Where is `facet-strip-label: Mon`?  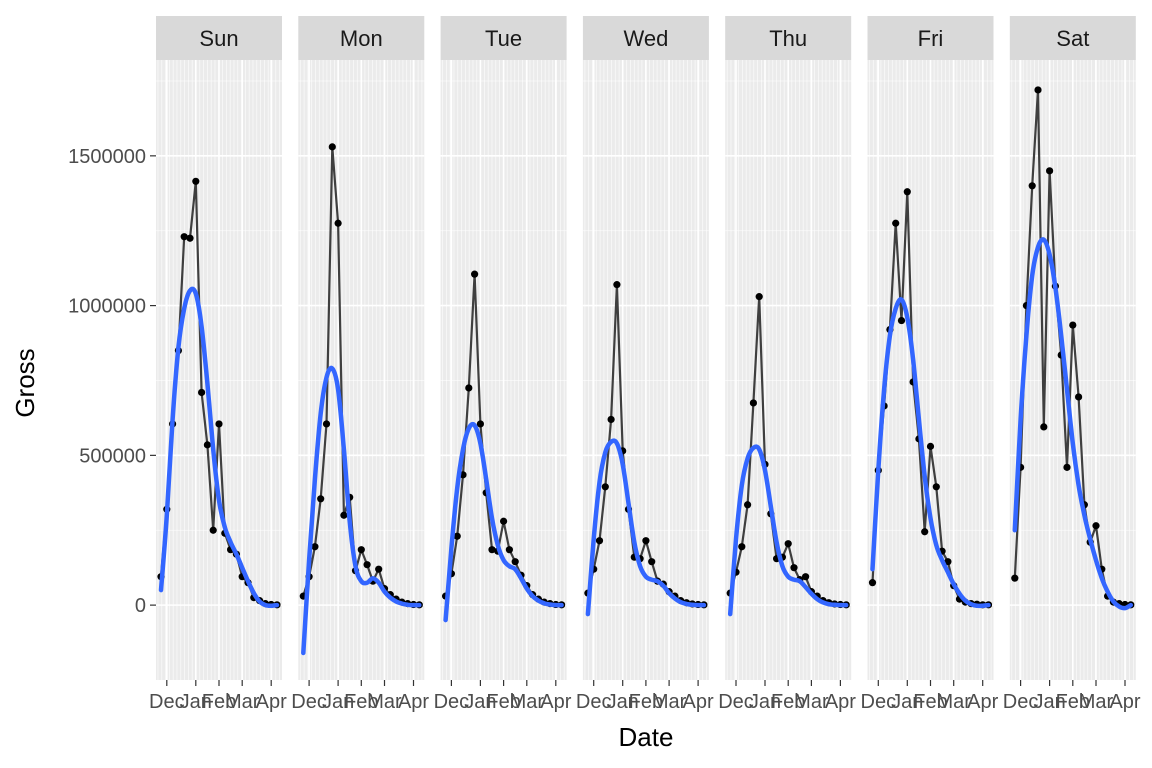 facet-strip-label: Mon is located at coordinates (361, 38).